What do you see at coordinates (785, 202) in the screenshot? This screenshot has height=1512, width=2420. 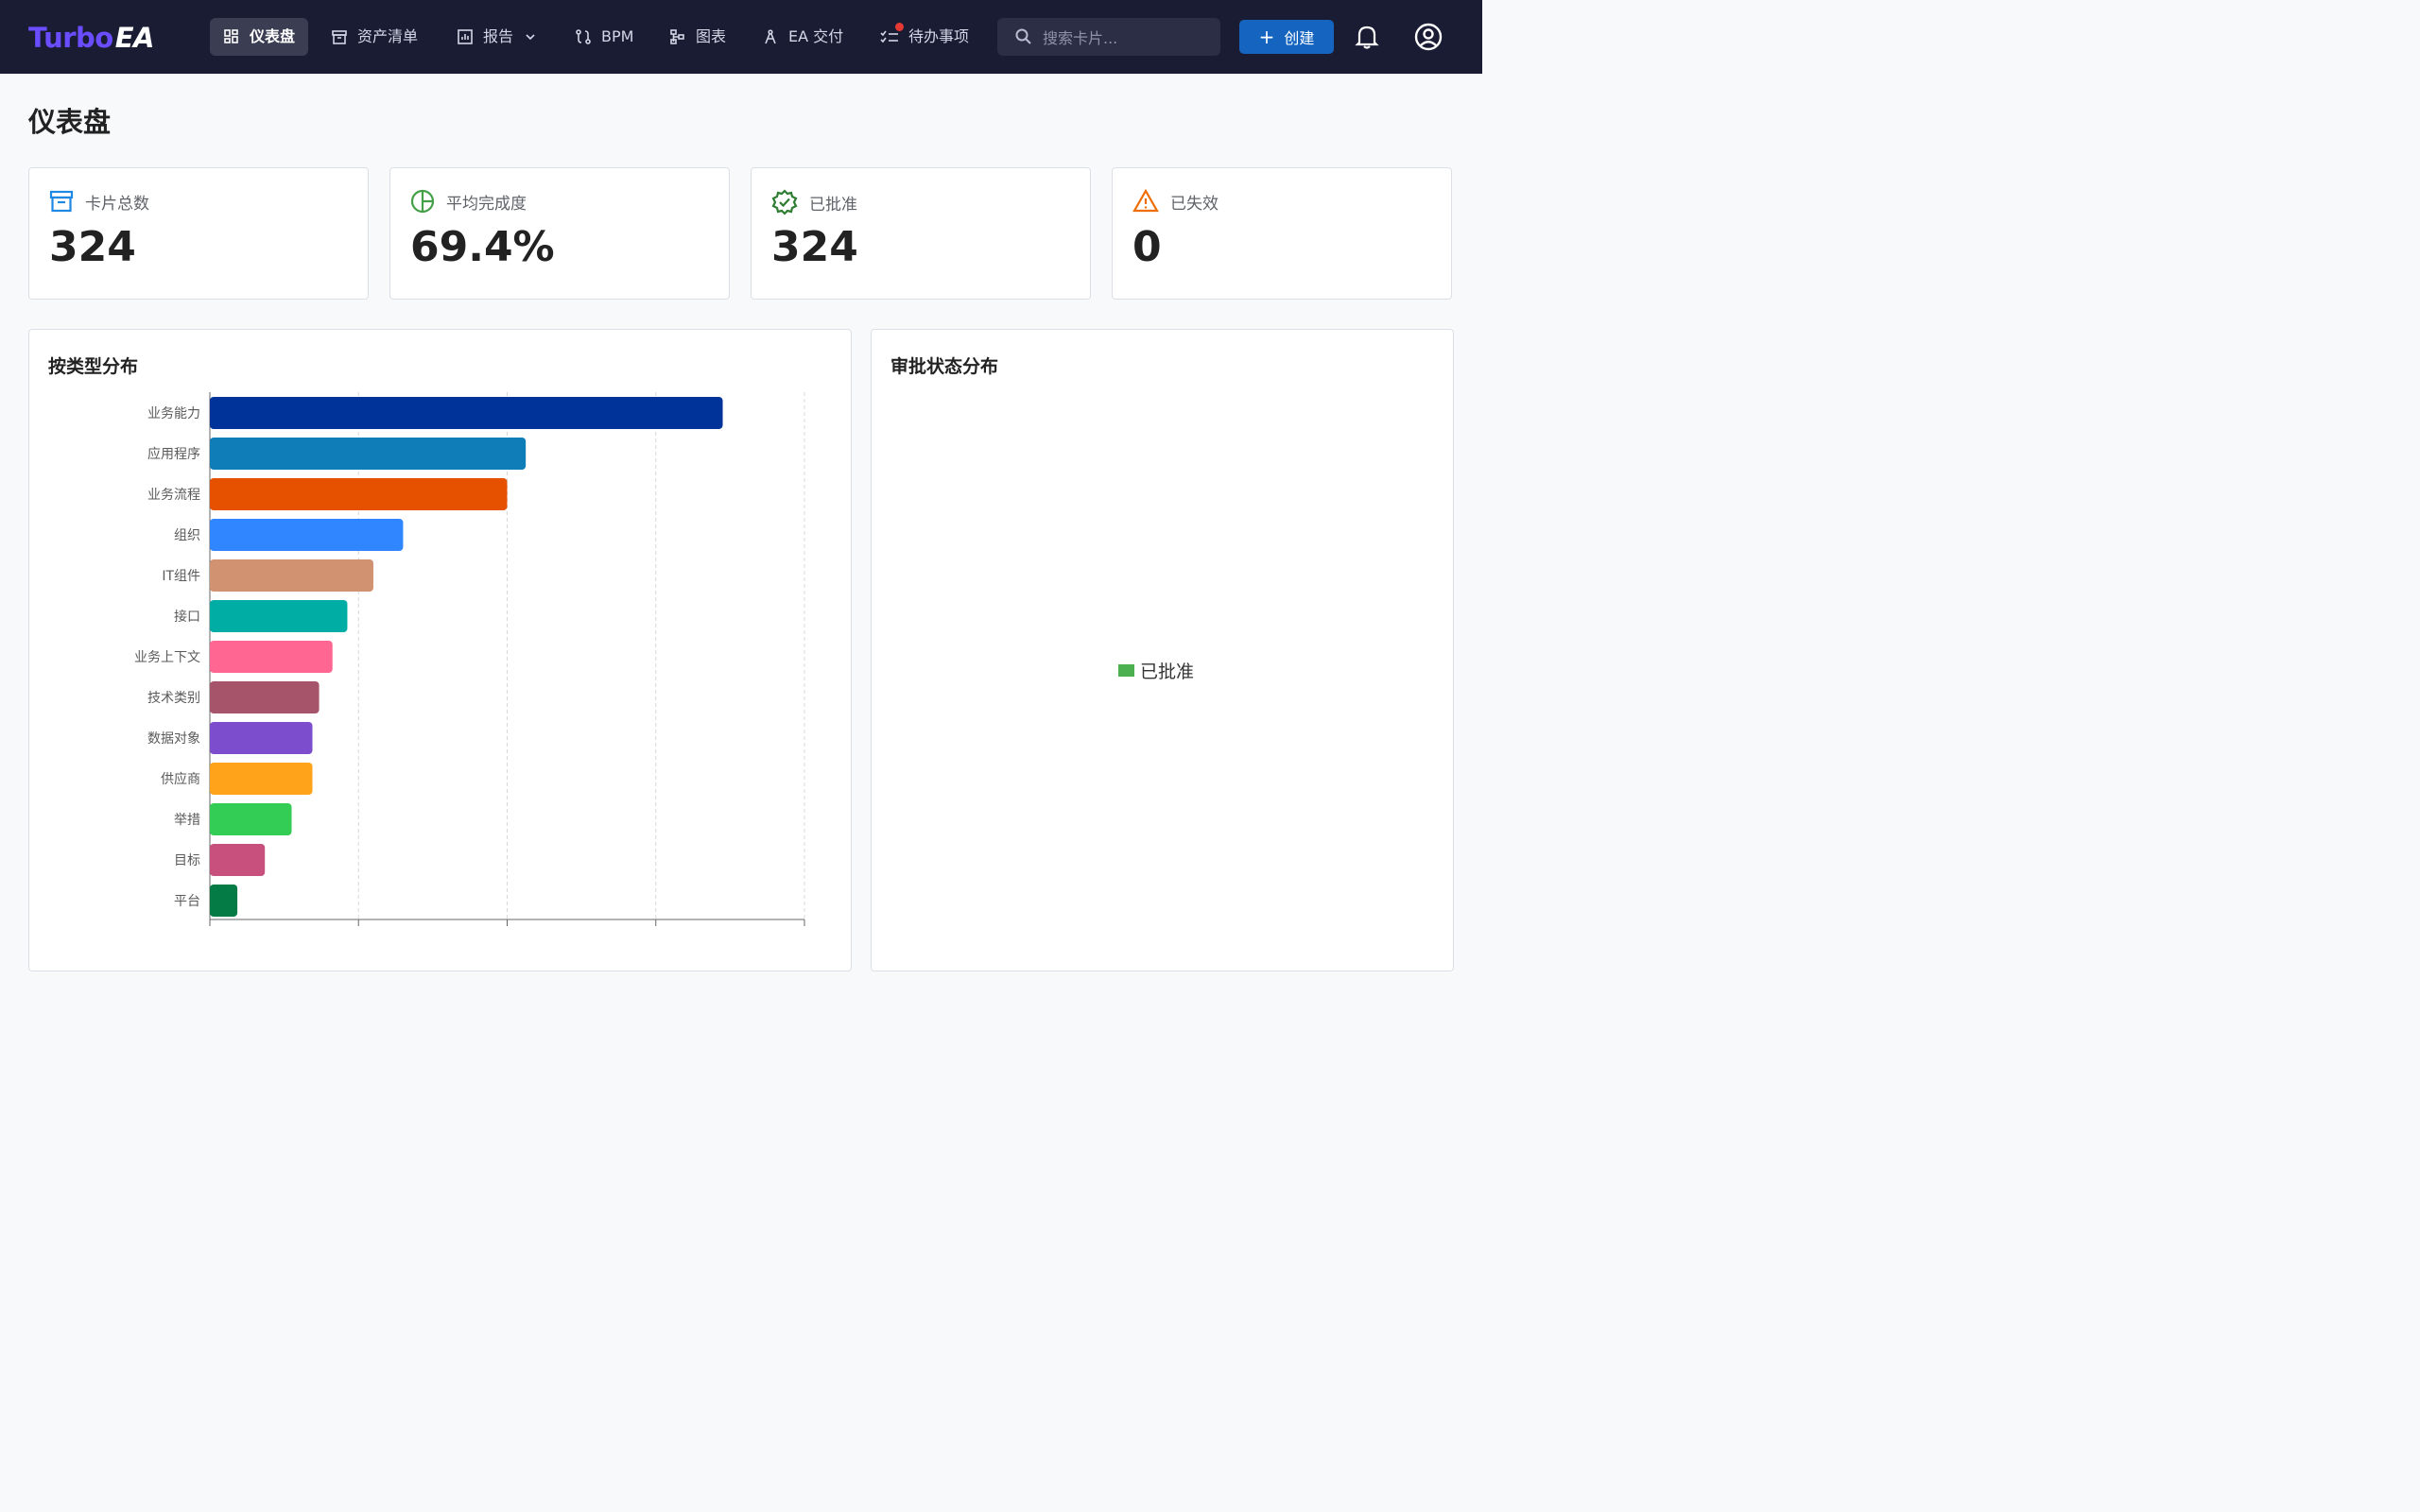 I see `verified-icon` at bounding box center [785, 202].